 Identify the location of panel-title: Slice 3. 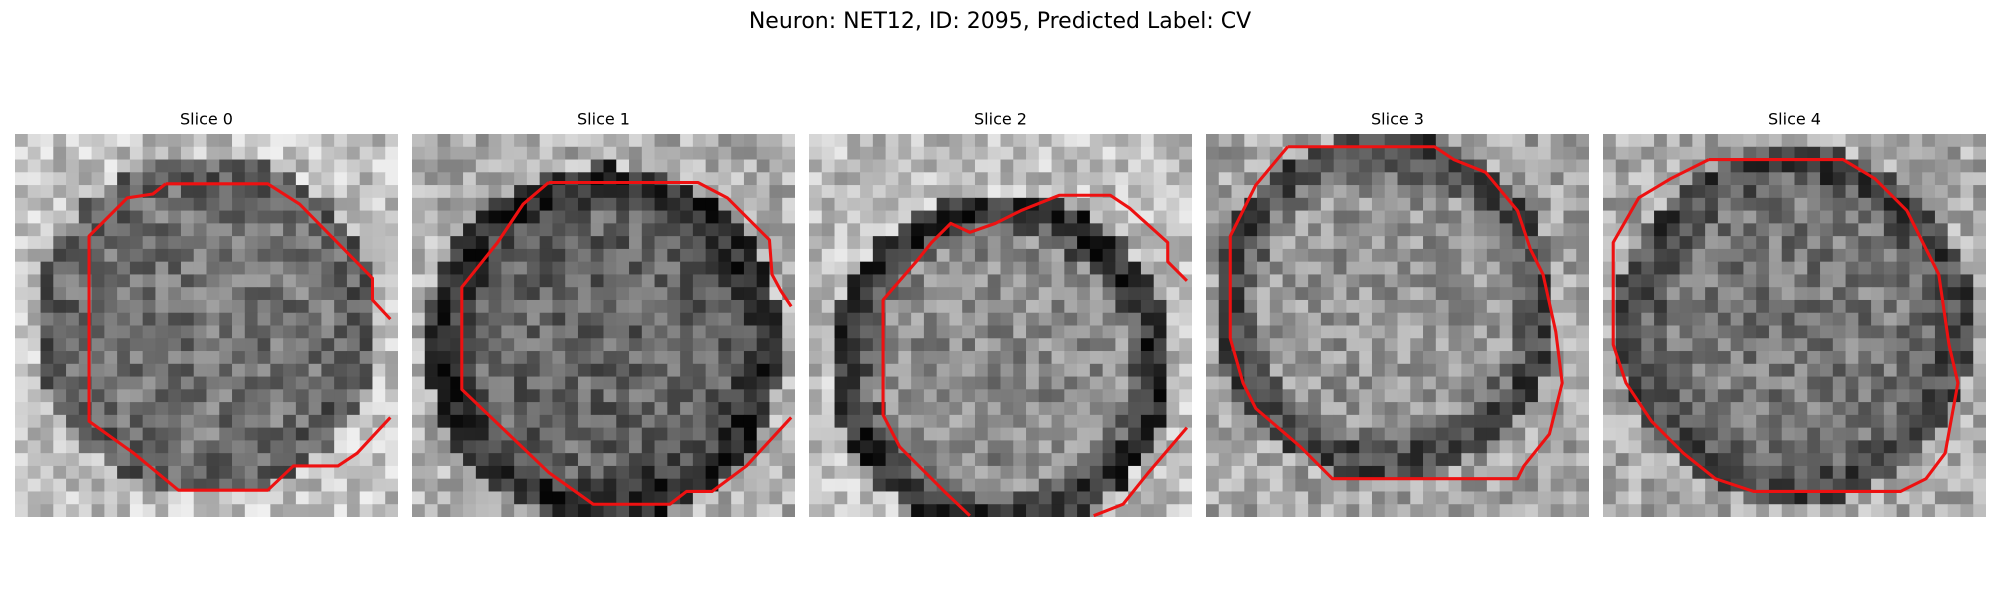
(1397, 119).